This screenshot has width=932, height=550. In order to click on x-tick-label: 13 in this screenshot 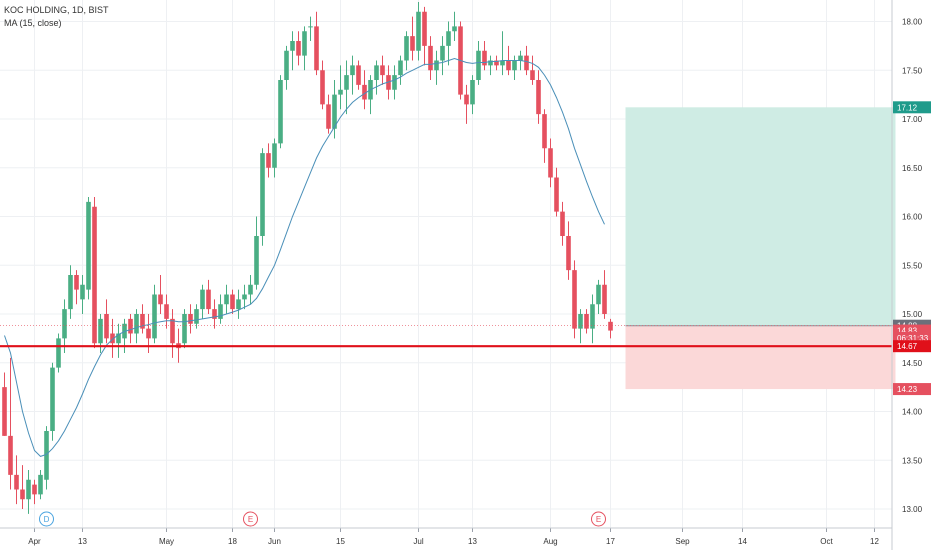, I will do `click(82, 541)`.